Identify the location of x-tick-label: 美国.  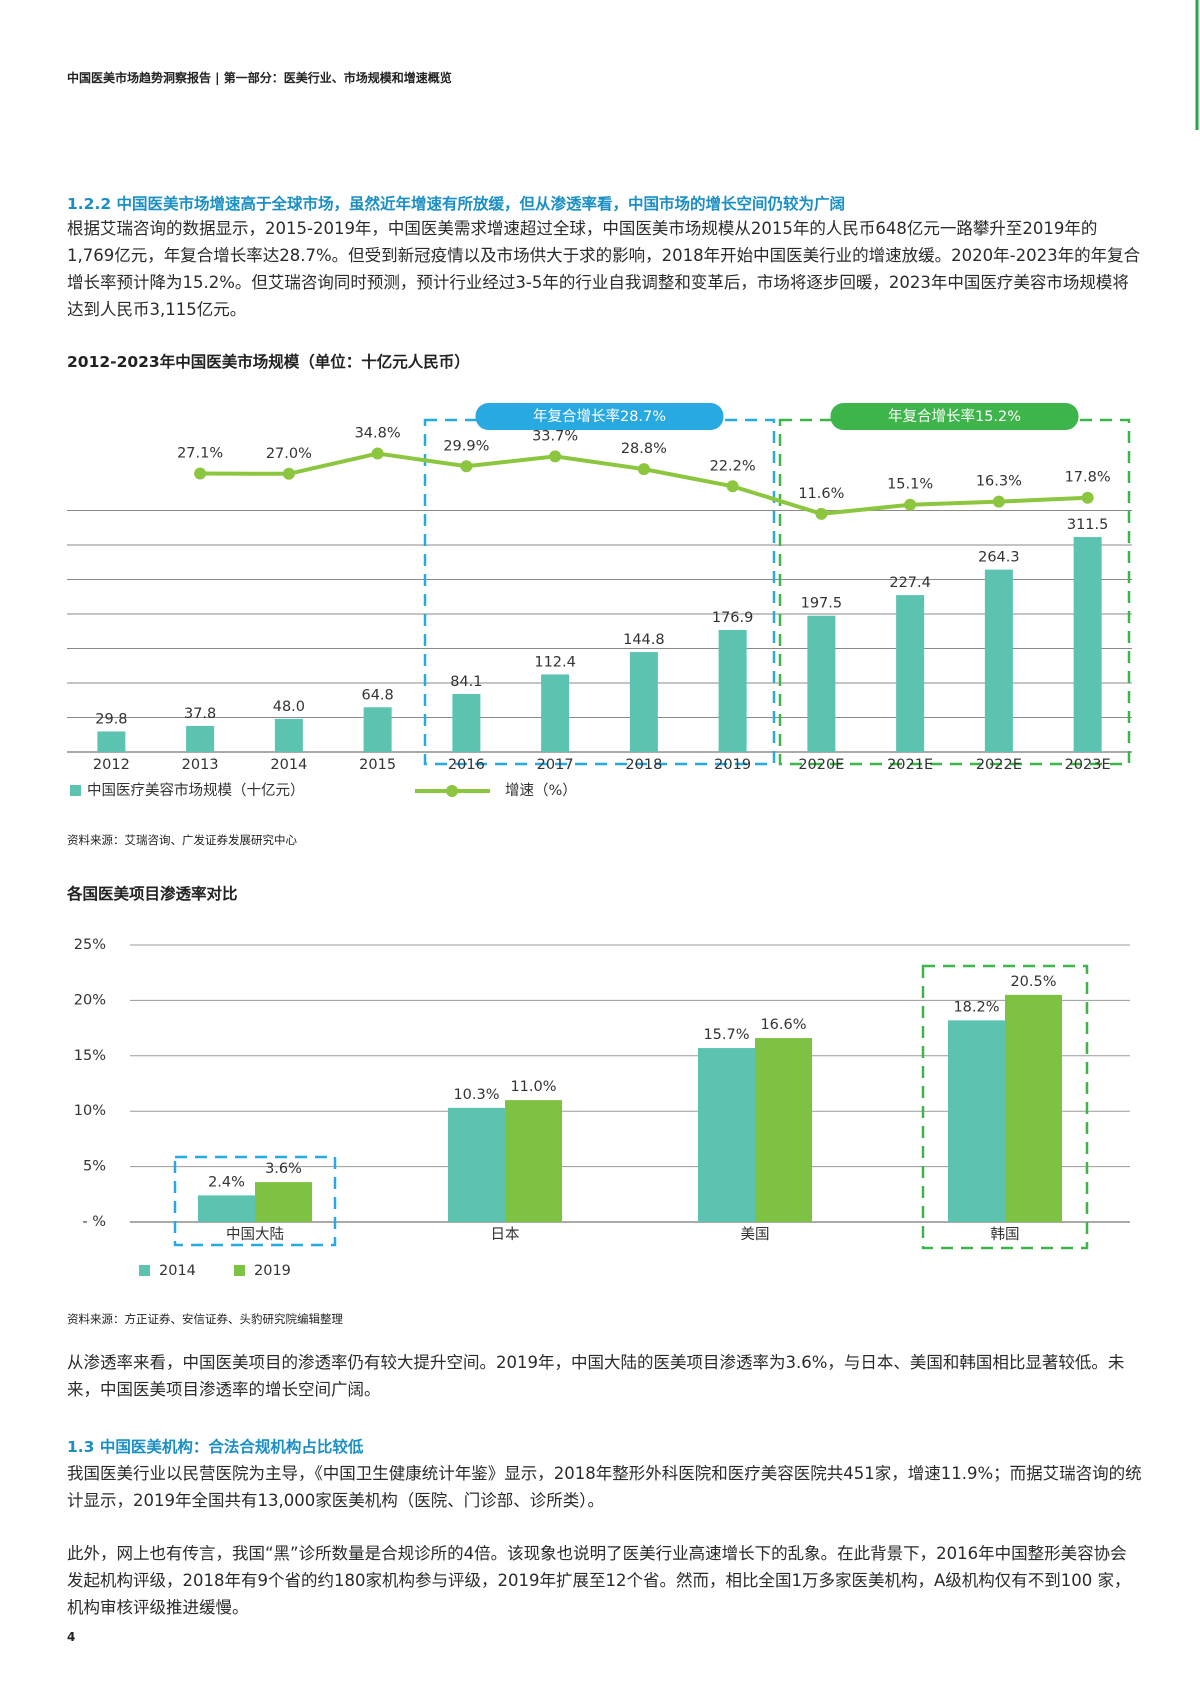
(755, 1234).